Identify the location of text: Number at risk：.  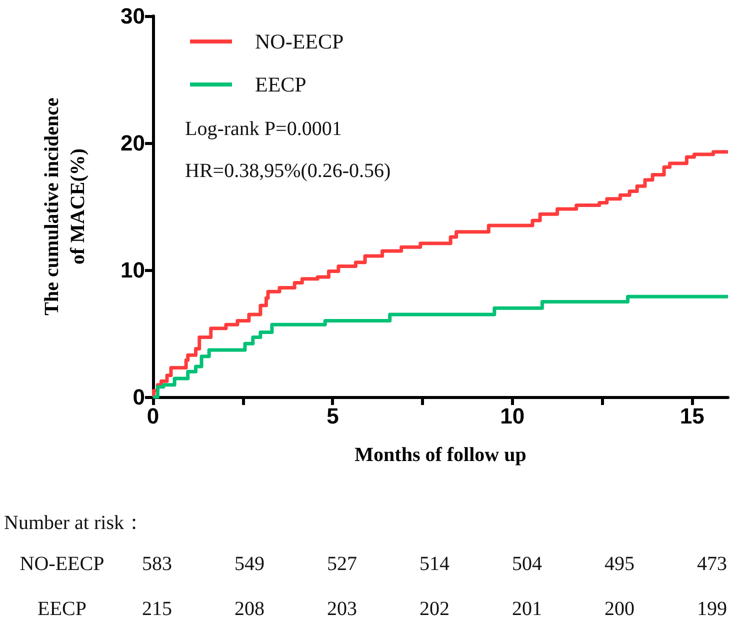
(74, 523).